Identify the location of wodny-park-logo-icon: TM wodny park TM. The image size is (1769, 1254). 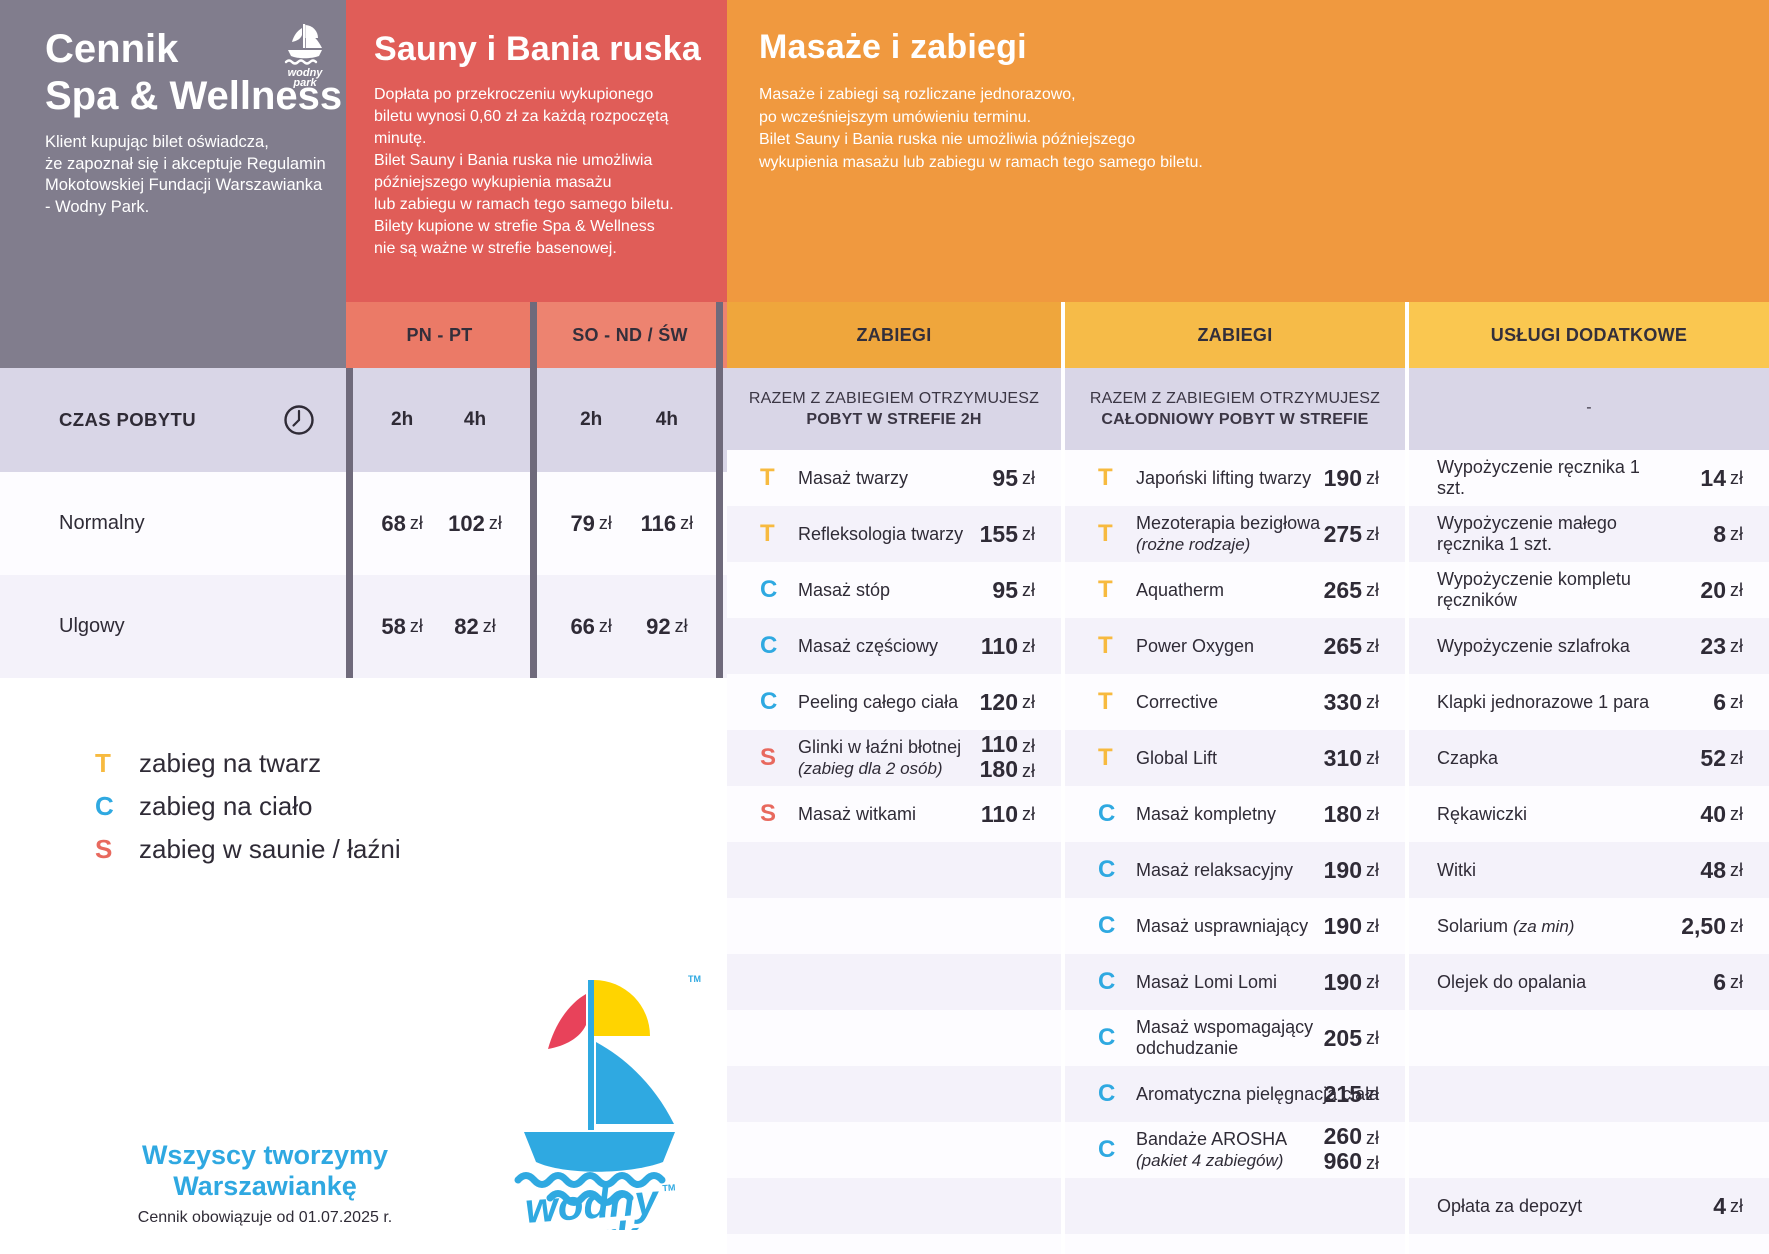
(607, 1102).